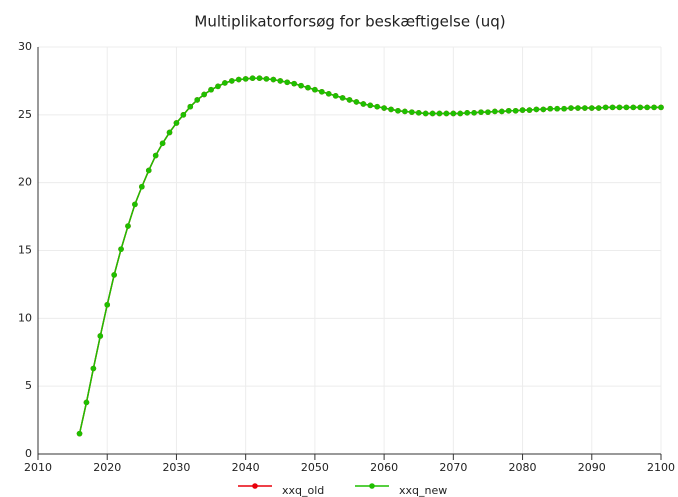 The width and height of the screenshot is (678, 497). Describe the element at coordinates (28, 453) in the screenshot. I see `y-tick-label: 0` at that location.